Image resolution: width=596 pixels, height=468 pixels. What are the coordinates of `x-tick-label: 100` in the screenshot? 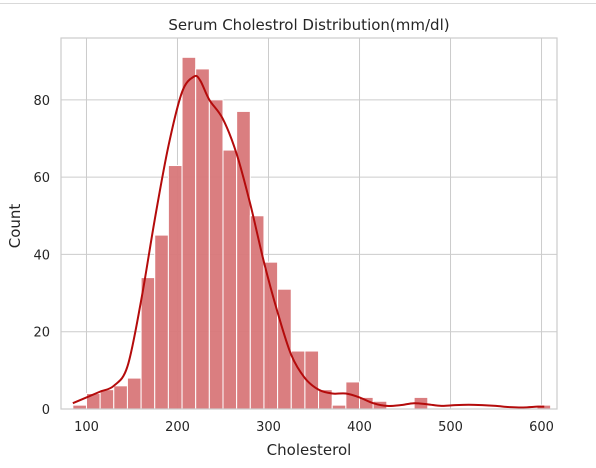 It's located at (86, 427).